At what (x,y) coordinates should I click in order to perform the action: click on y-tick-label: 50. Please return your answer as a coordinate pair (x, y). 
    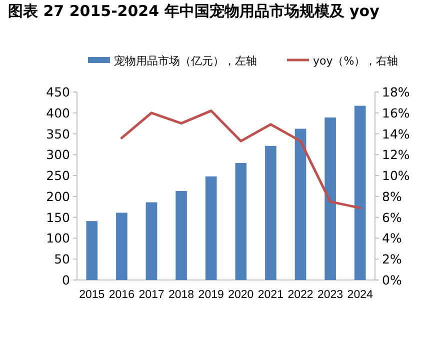
    Looking at the image, I should click on (62, 259).